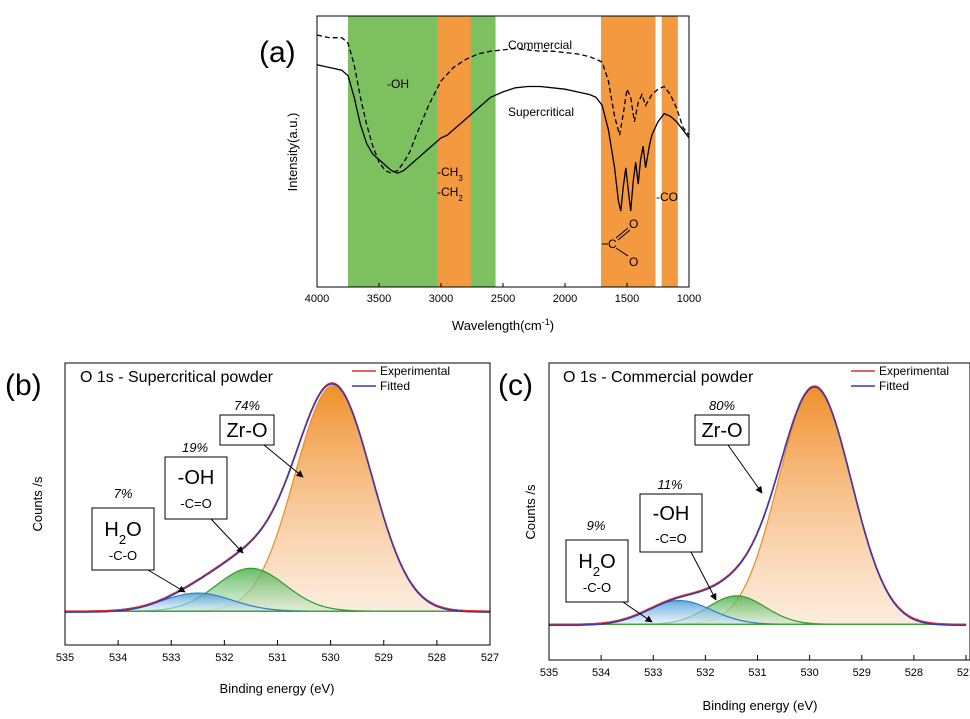  Describe the element at coordinates (177, 377) in the screenshot. I see `xps-b-title: O 1s - Supercritical powder` at that location.